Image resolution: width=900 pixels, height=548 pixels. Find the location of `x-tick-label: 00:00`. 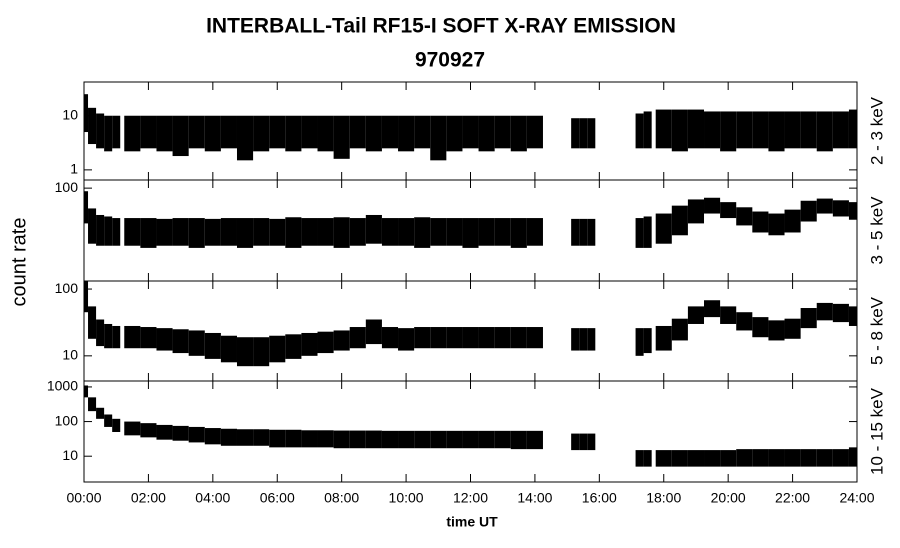

x-tick-label: 00:00 is located at coordinates (83, 498).